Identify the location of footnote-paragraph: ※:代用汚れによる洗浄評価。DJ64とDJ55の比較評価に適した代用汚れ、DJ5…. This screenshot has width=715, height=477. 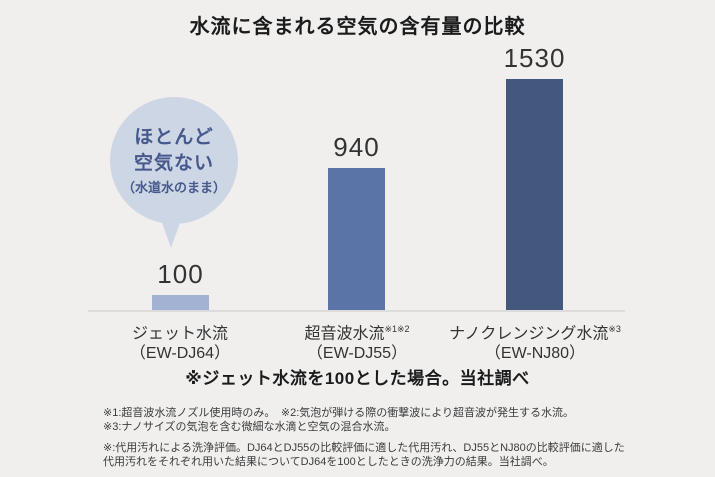
(364, 455).